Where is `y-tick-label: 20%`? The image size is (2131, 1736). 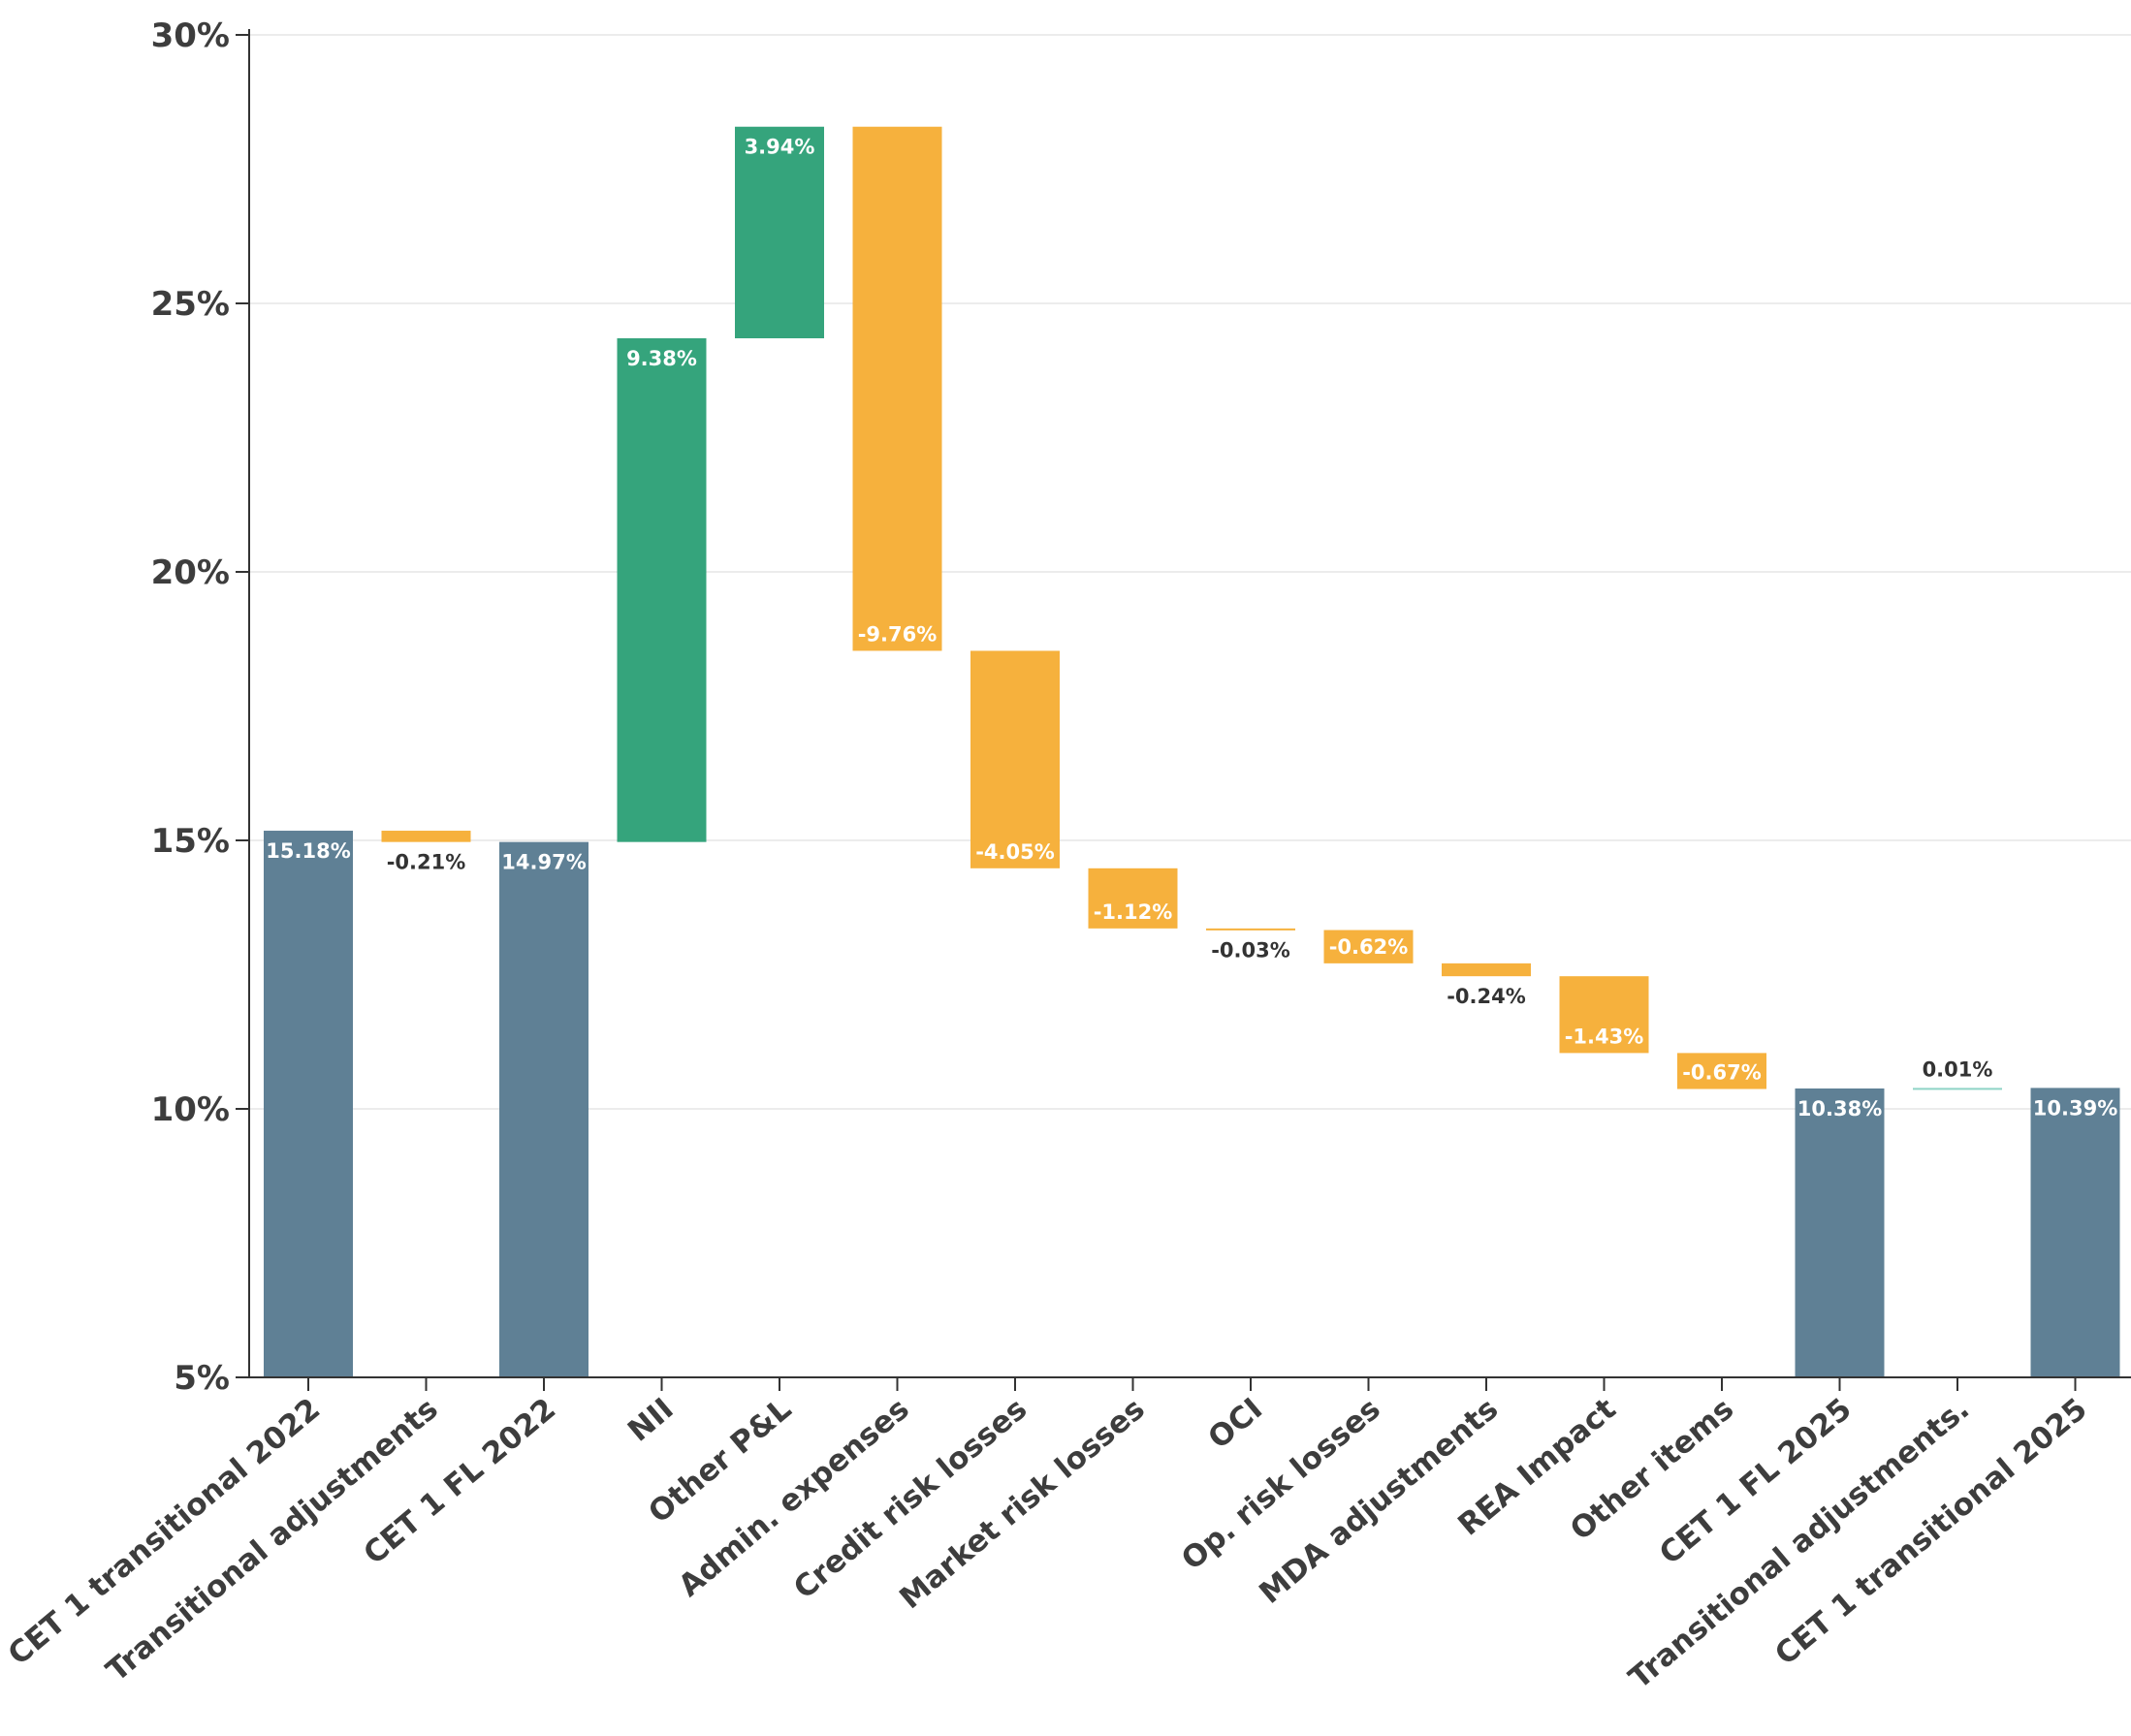 y-tick-label: 20% is located at coordinates (190, 572).